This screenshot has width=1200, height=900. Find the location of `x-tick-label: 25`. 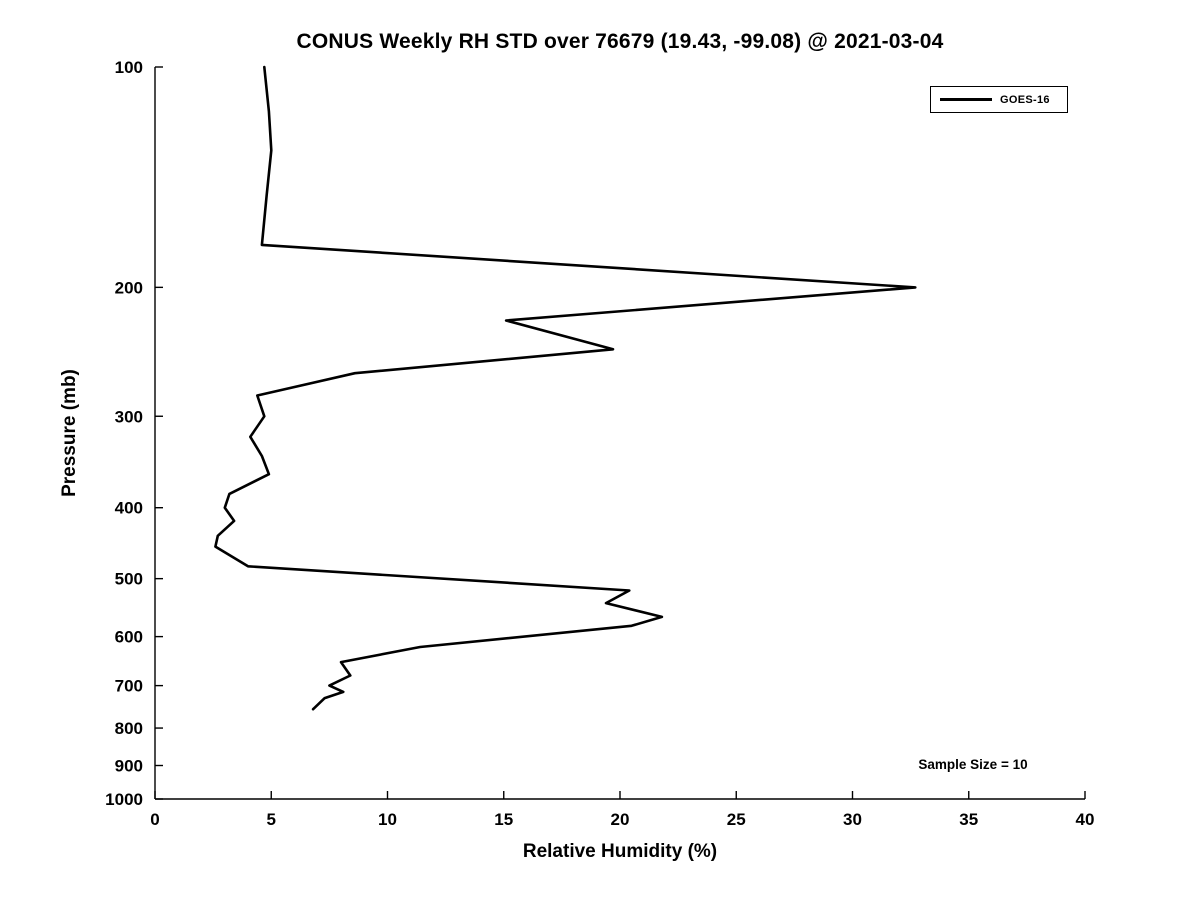

x-tick-label: 25 is located at coordinates (736, 819).